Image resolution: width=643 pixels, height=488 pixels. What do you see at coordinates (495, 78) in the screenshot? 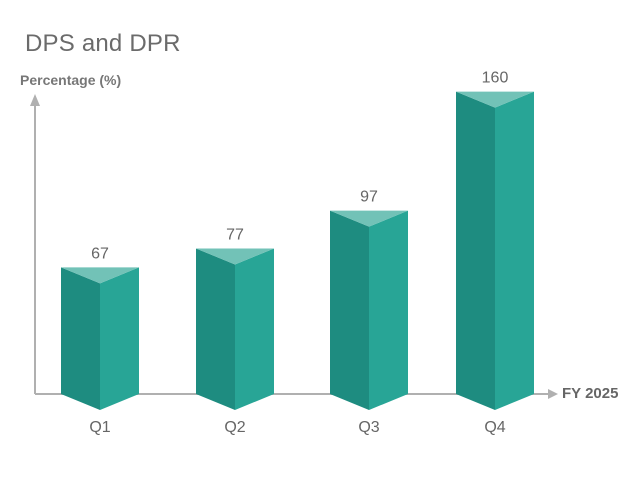
I see `value-label: 160` at bounding box center [495, 78].